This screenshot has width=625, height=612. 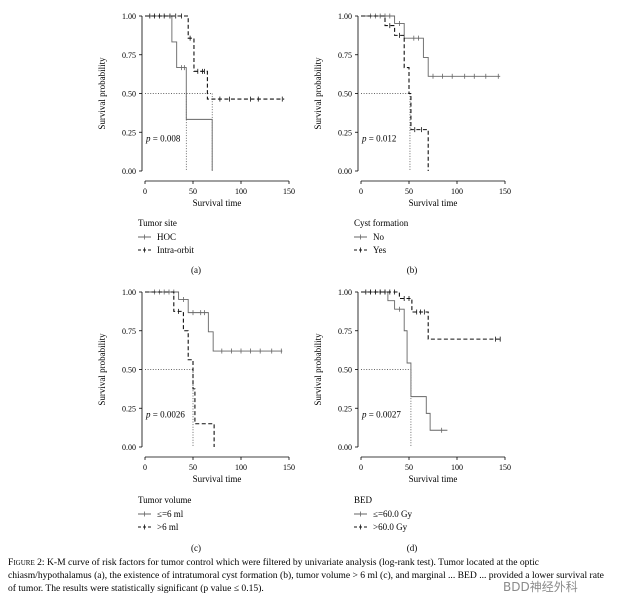 I want to click on legend-entry-label: ≤=60.0 Gy, so click(x=393, y=514).